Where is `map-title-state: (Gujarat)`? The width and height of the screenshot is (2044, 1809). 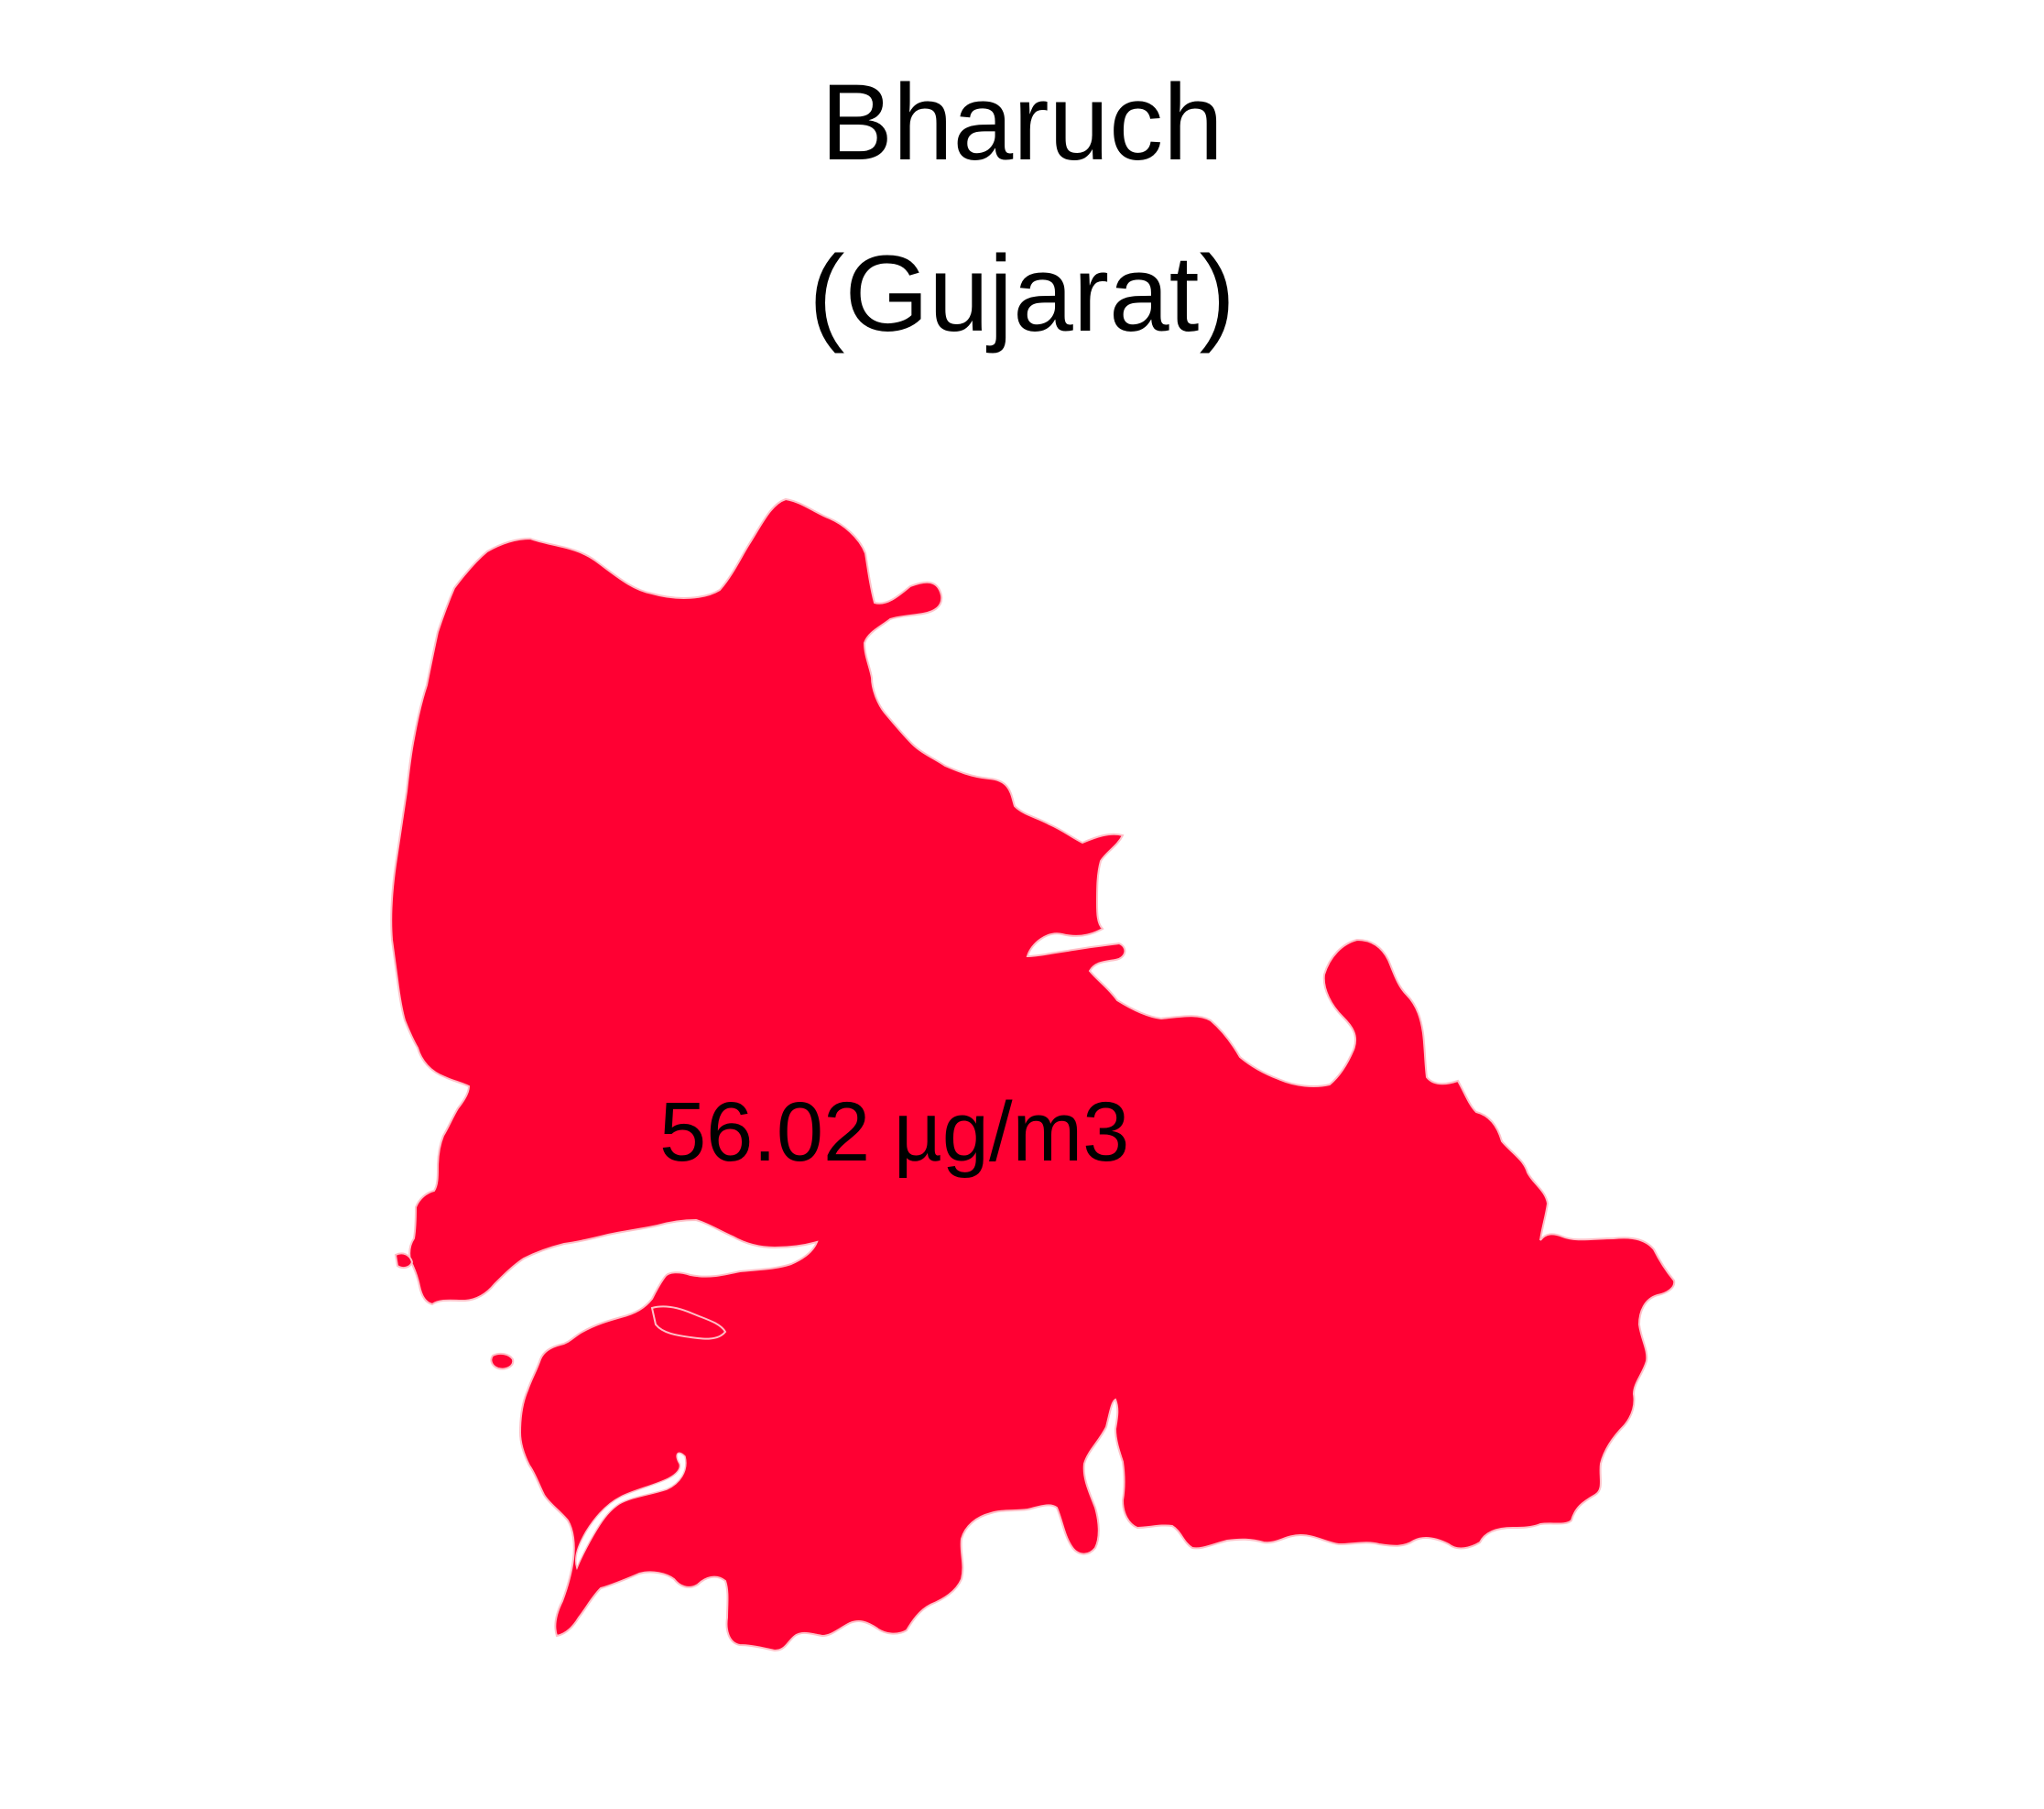 map-title-state: (Gujarat) is located at coordinates (1022, 294).